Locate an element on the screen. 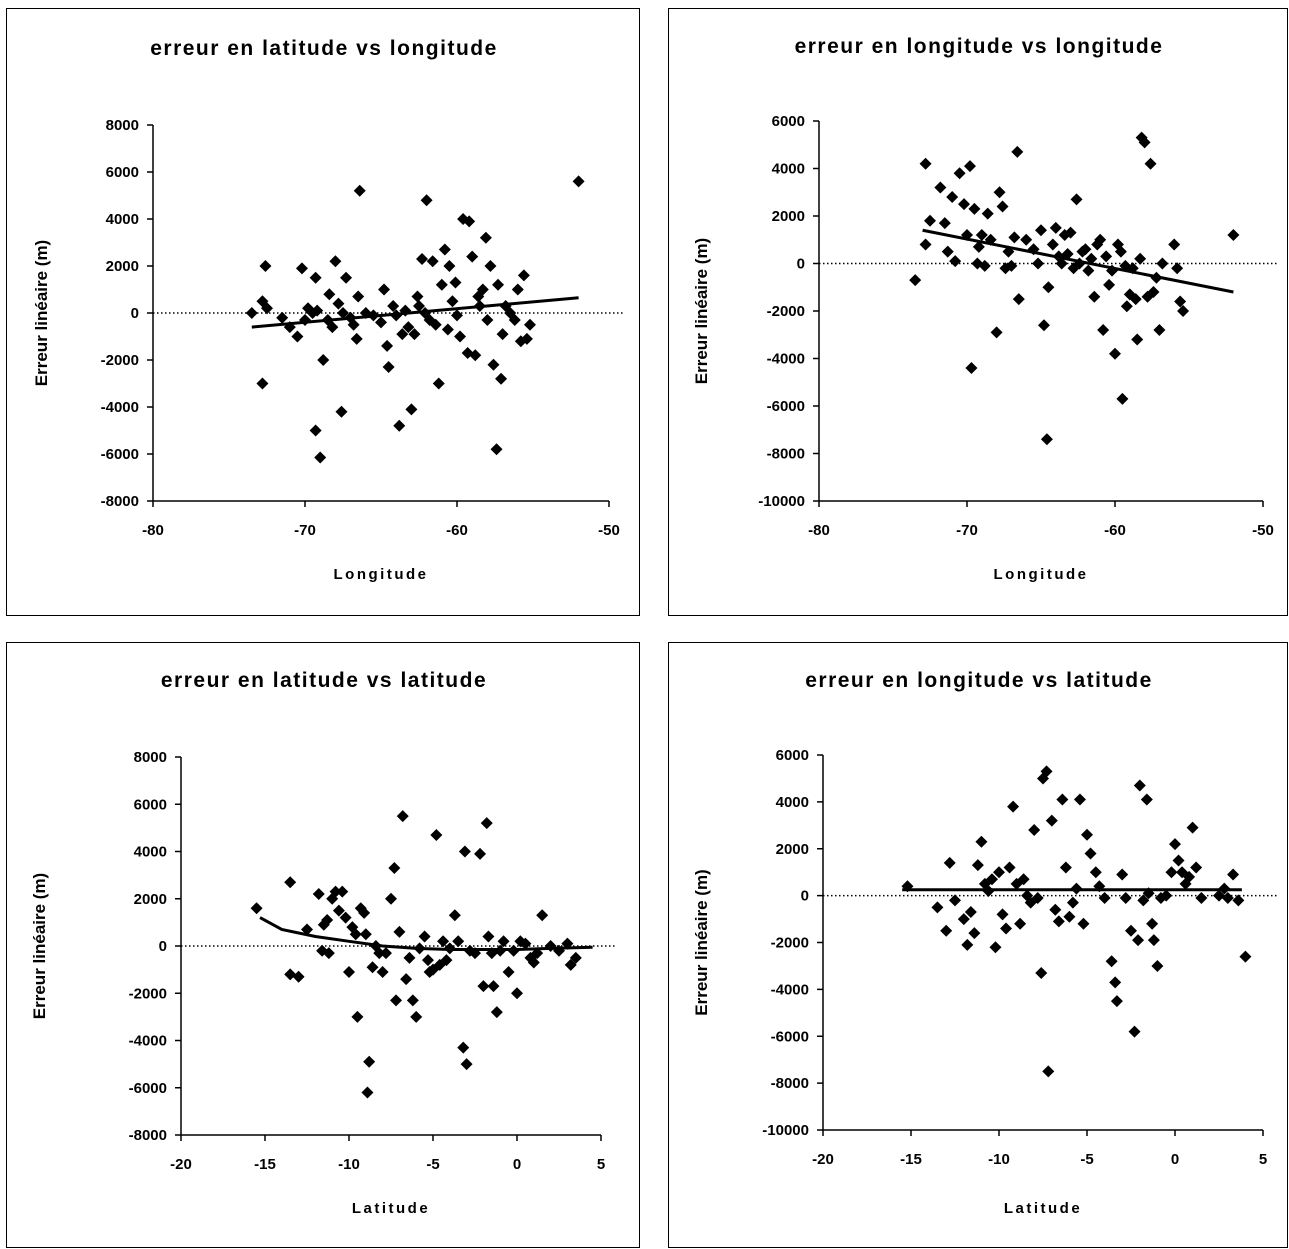 The image size is (1289, 1249). chart-title: erreur en latitude vs latitude is located at coordinates (324, 680).